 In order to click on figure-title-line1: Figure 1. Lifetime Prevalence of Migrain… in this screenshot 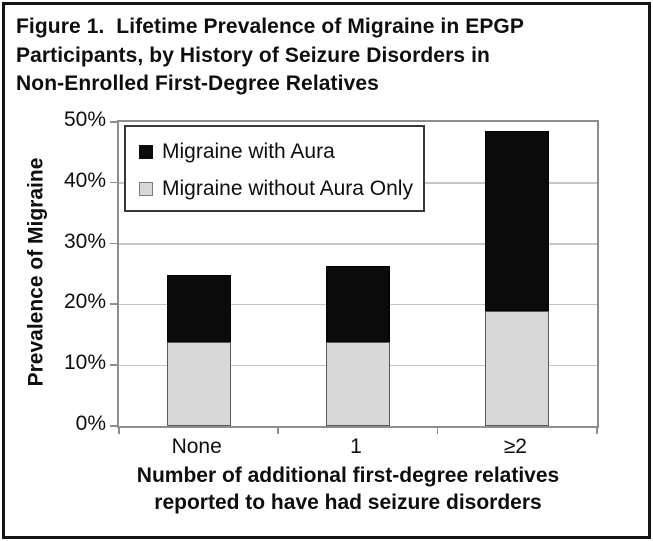, I will do `click(270, 26)`.